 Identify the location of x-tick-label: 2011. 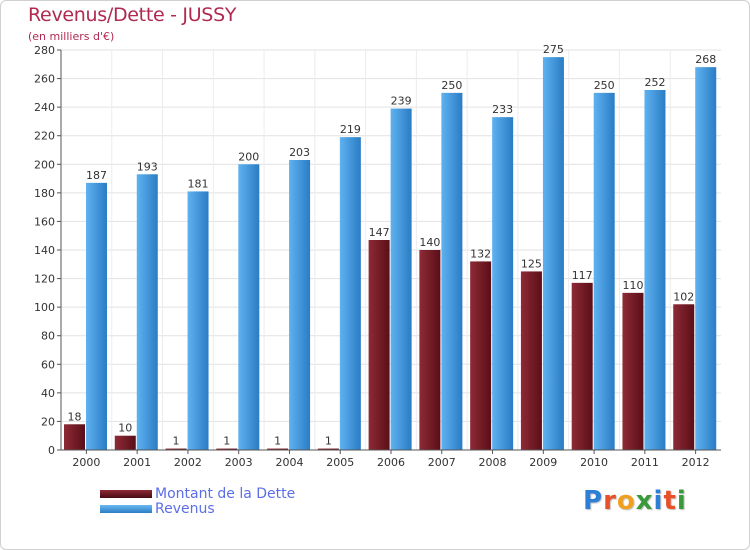
(645, 462).